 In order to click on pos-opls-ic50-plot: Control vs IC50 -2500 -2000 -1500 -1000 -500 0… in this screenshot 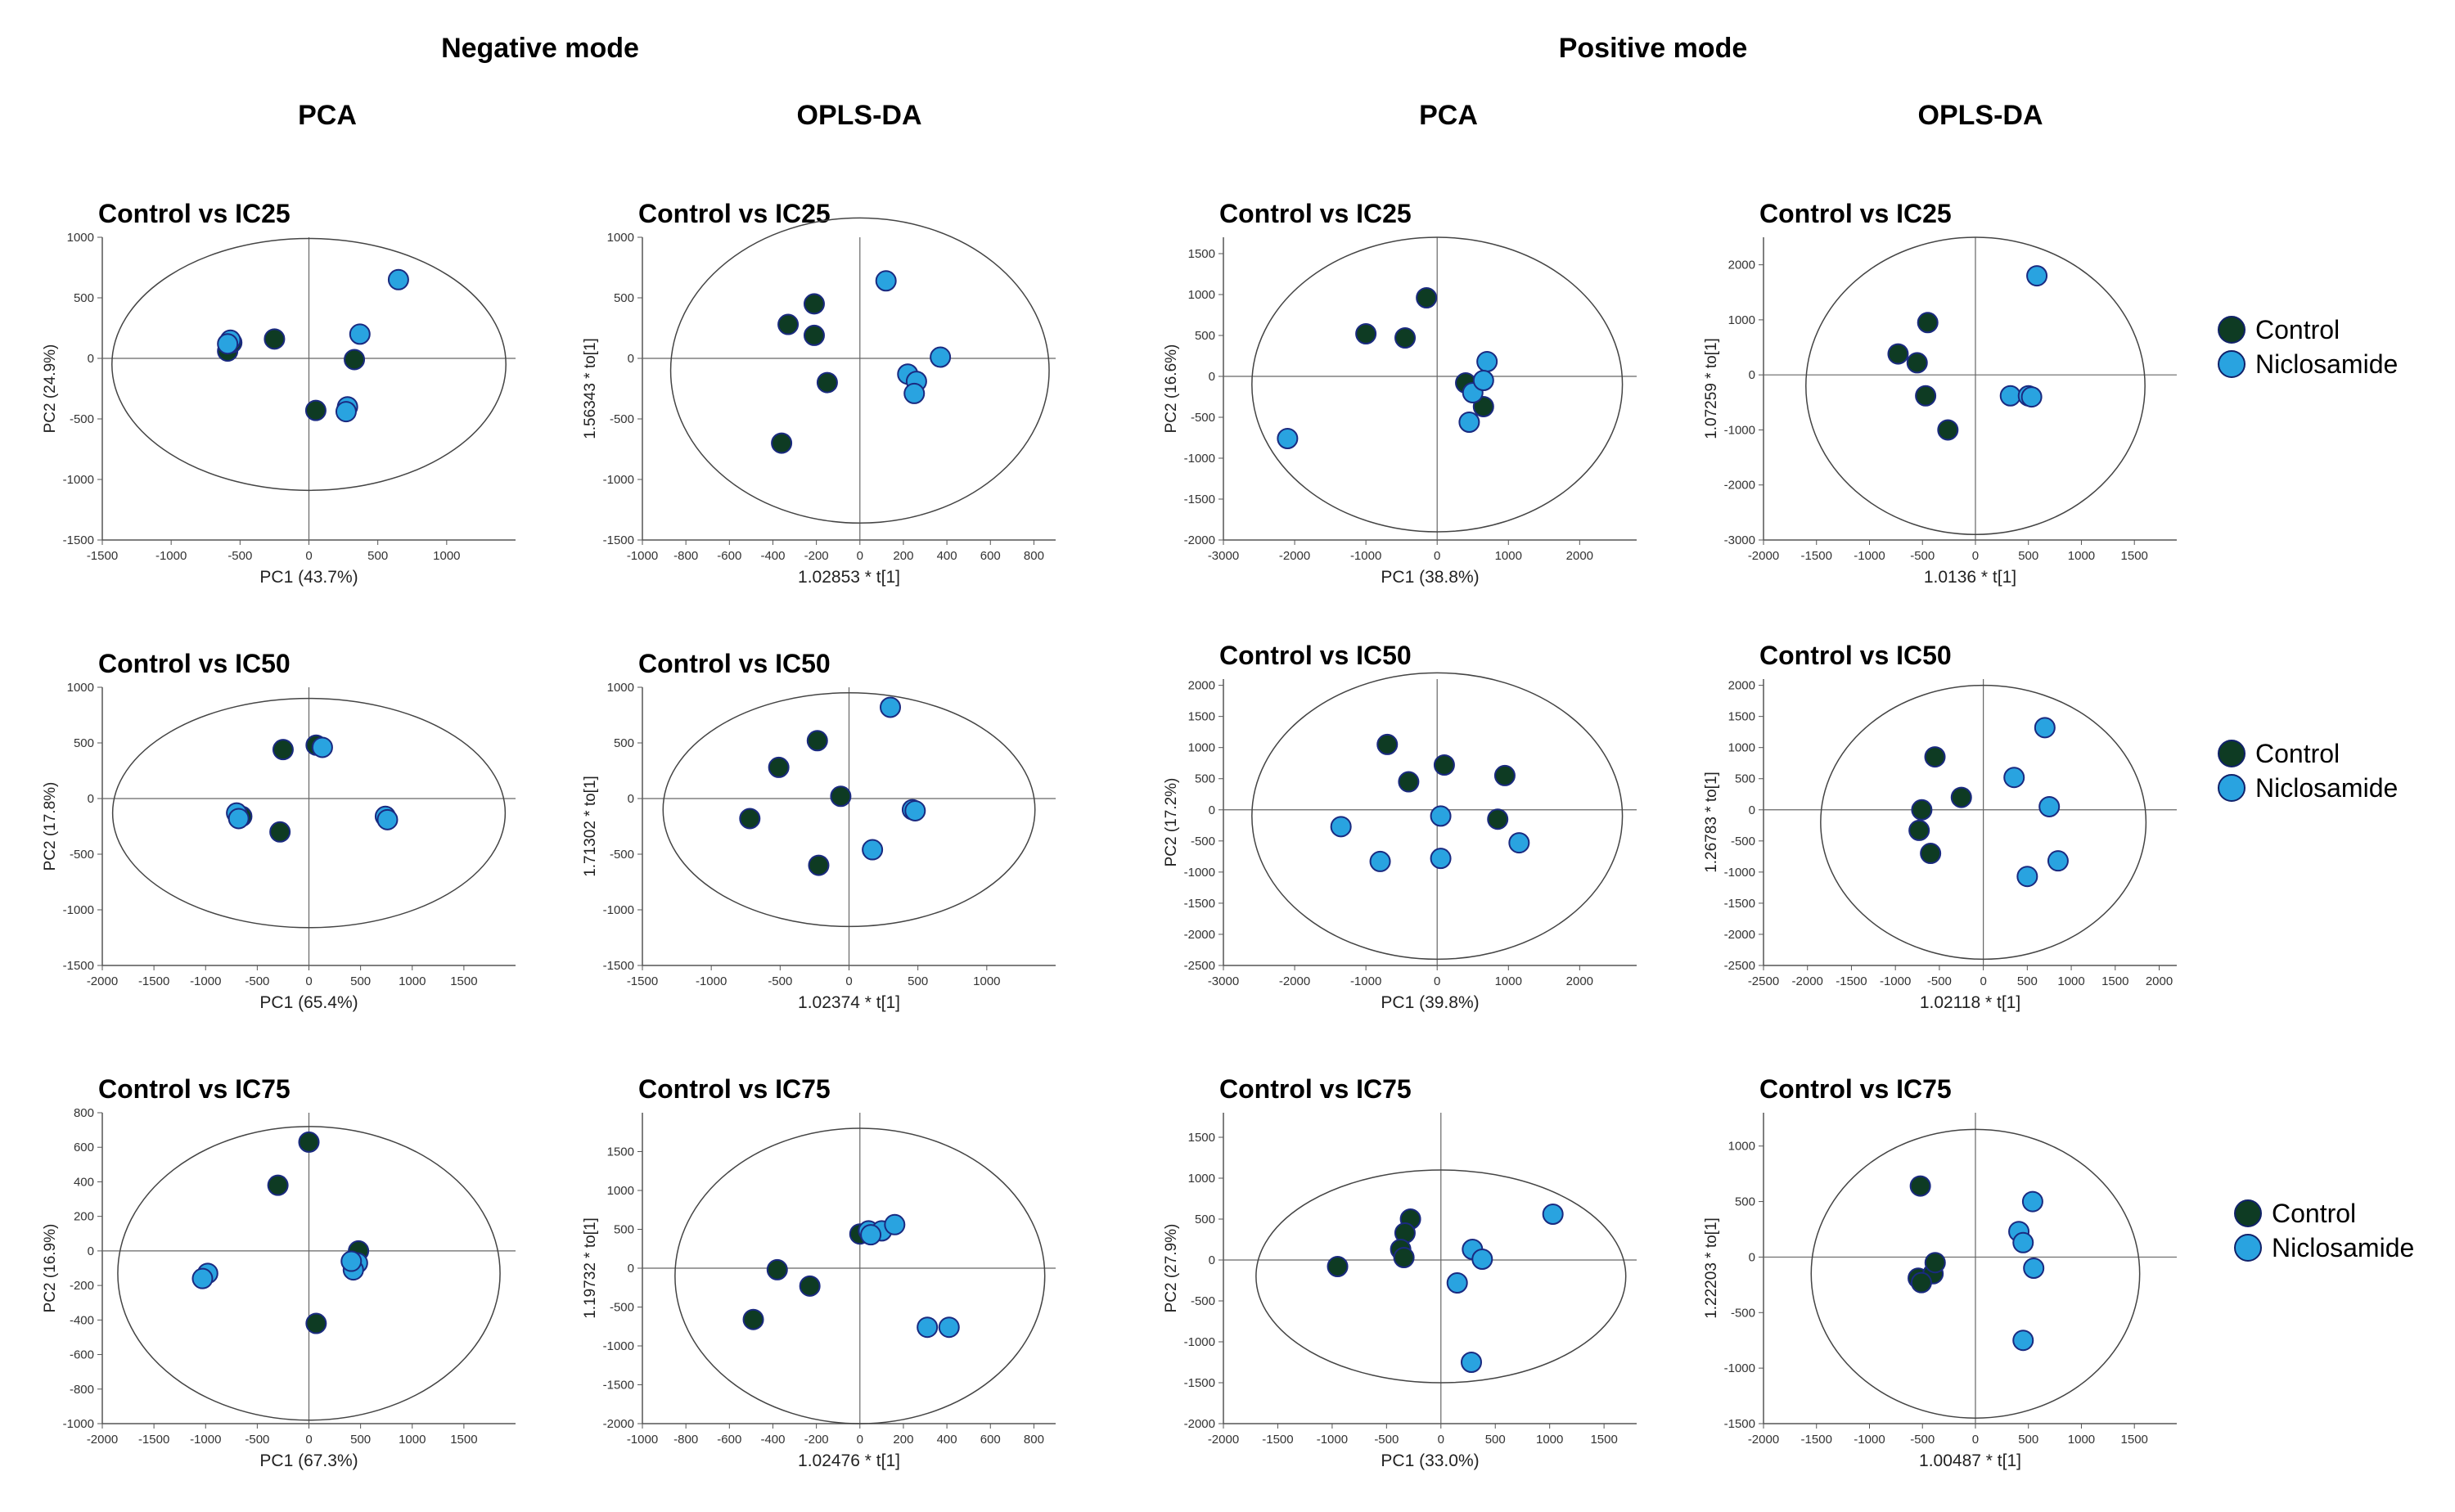, I will do `click(1940, 827)`.